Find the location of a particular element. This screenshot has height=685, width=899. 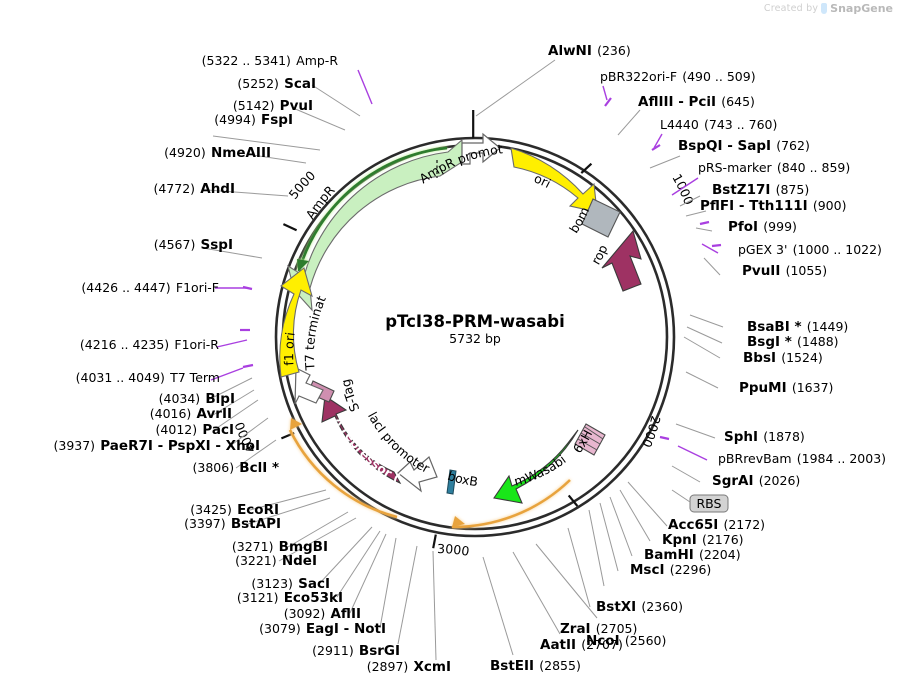

map-label-bamhi: BamHI (2204) is located at coordinates (692, 555).